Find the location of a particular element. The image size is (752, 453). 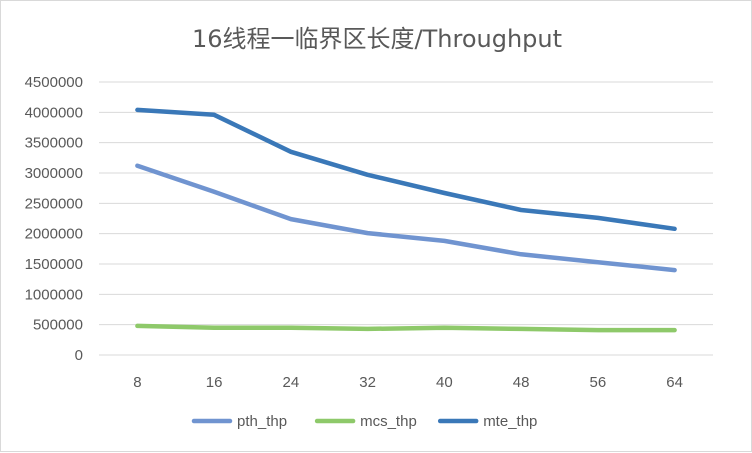

legend-item-mcs_thp: mcs_thp is located at coordinates (365, 421).